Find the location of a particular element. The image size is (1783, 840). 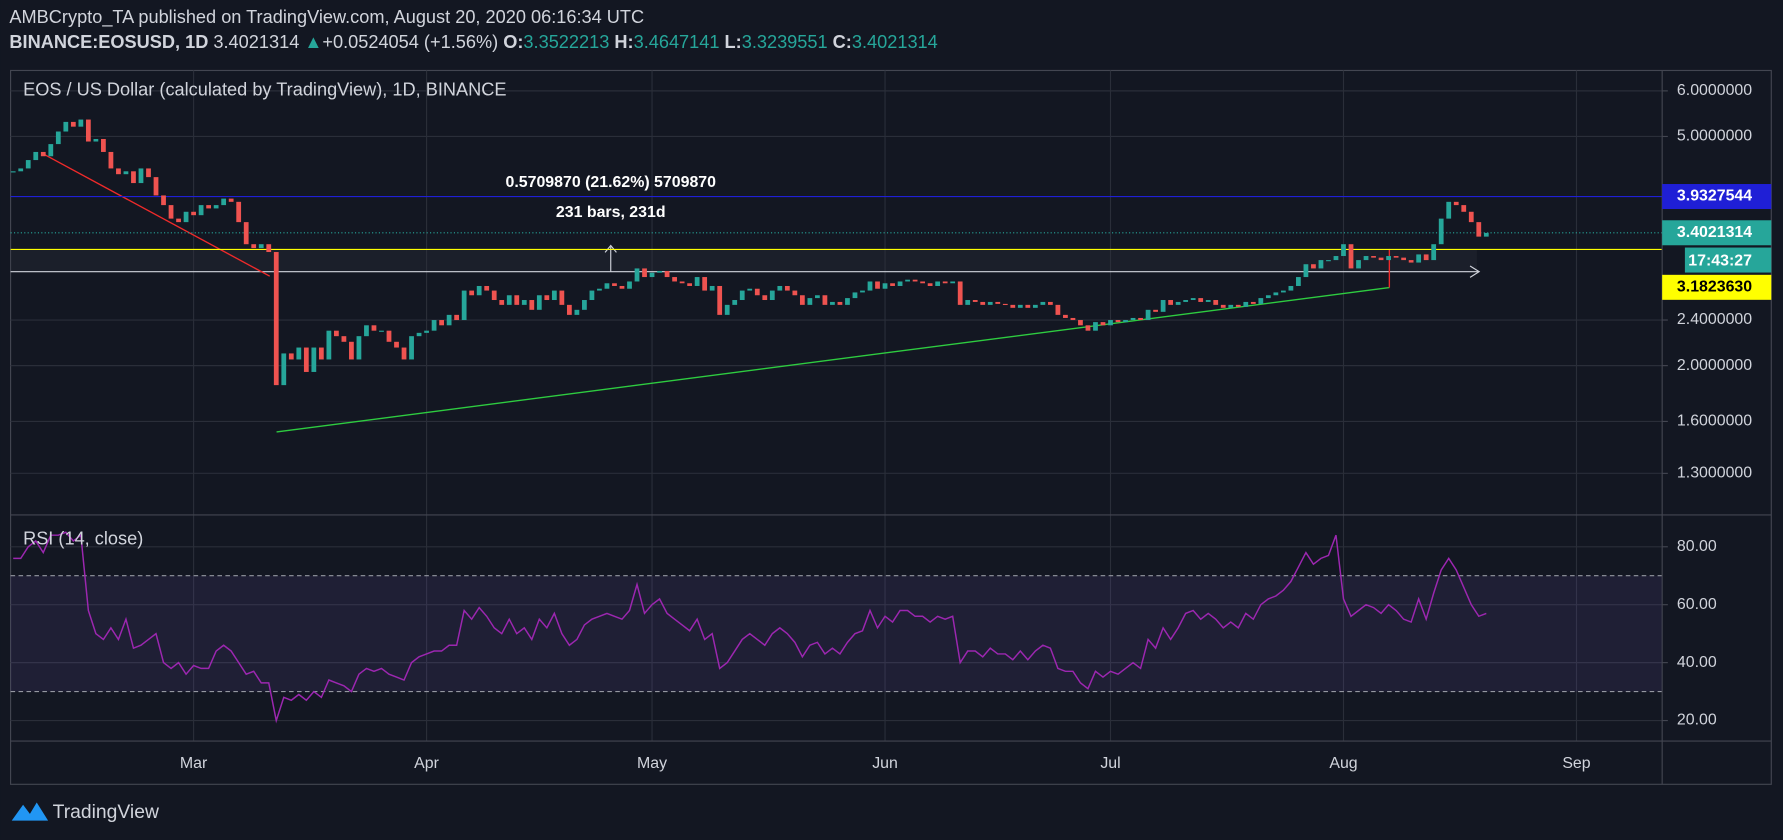

y-tick-label: 6.0000000 is located at coordinates (1714, 90).